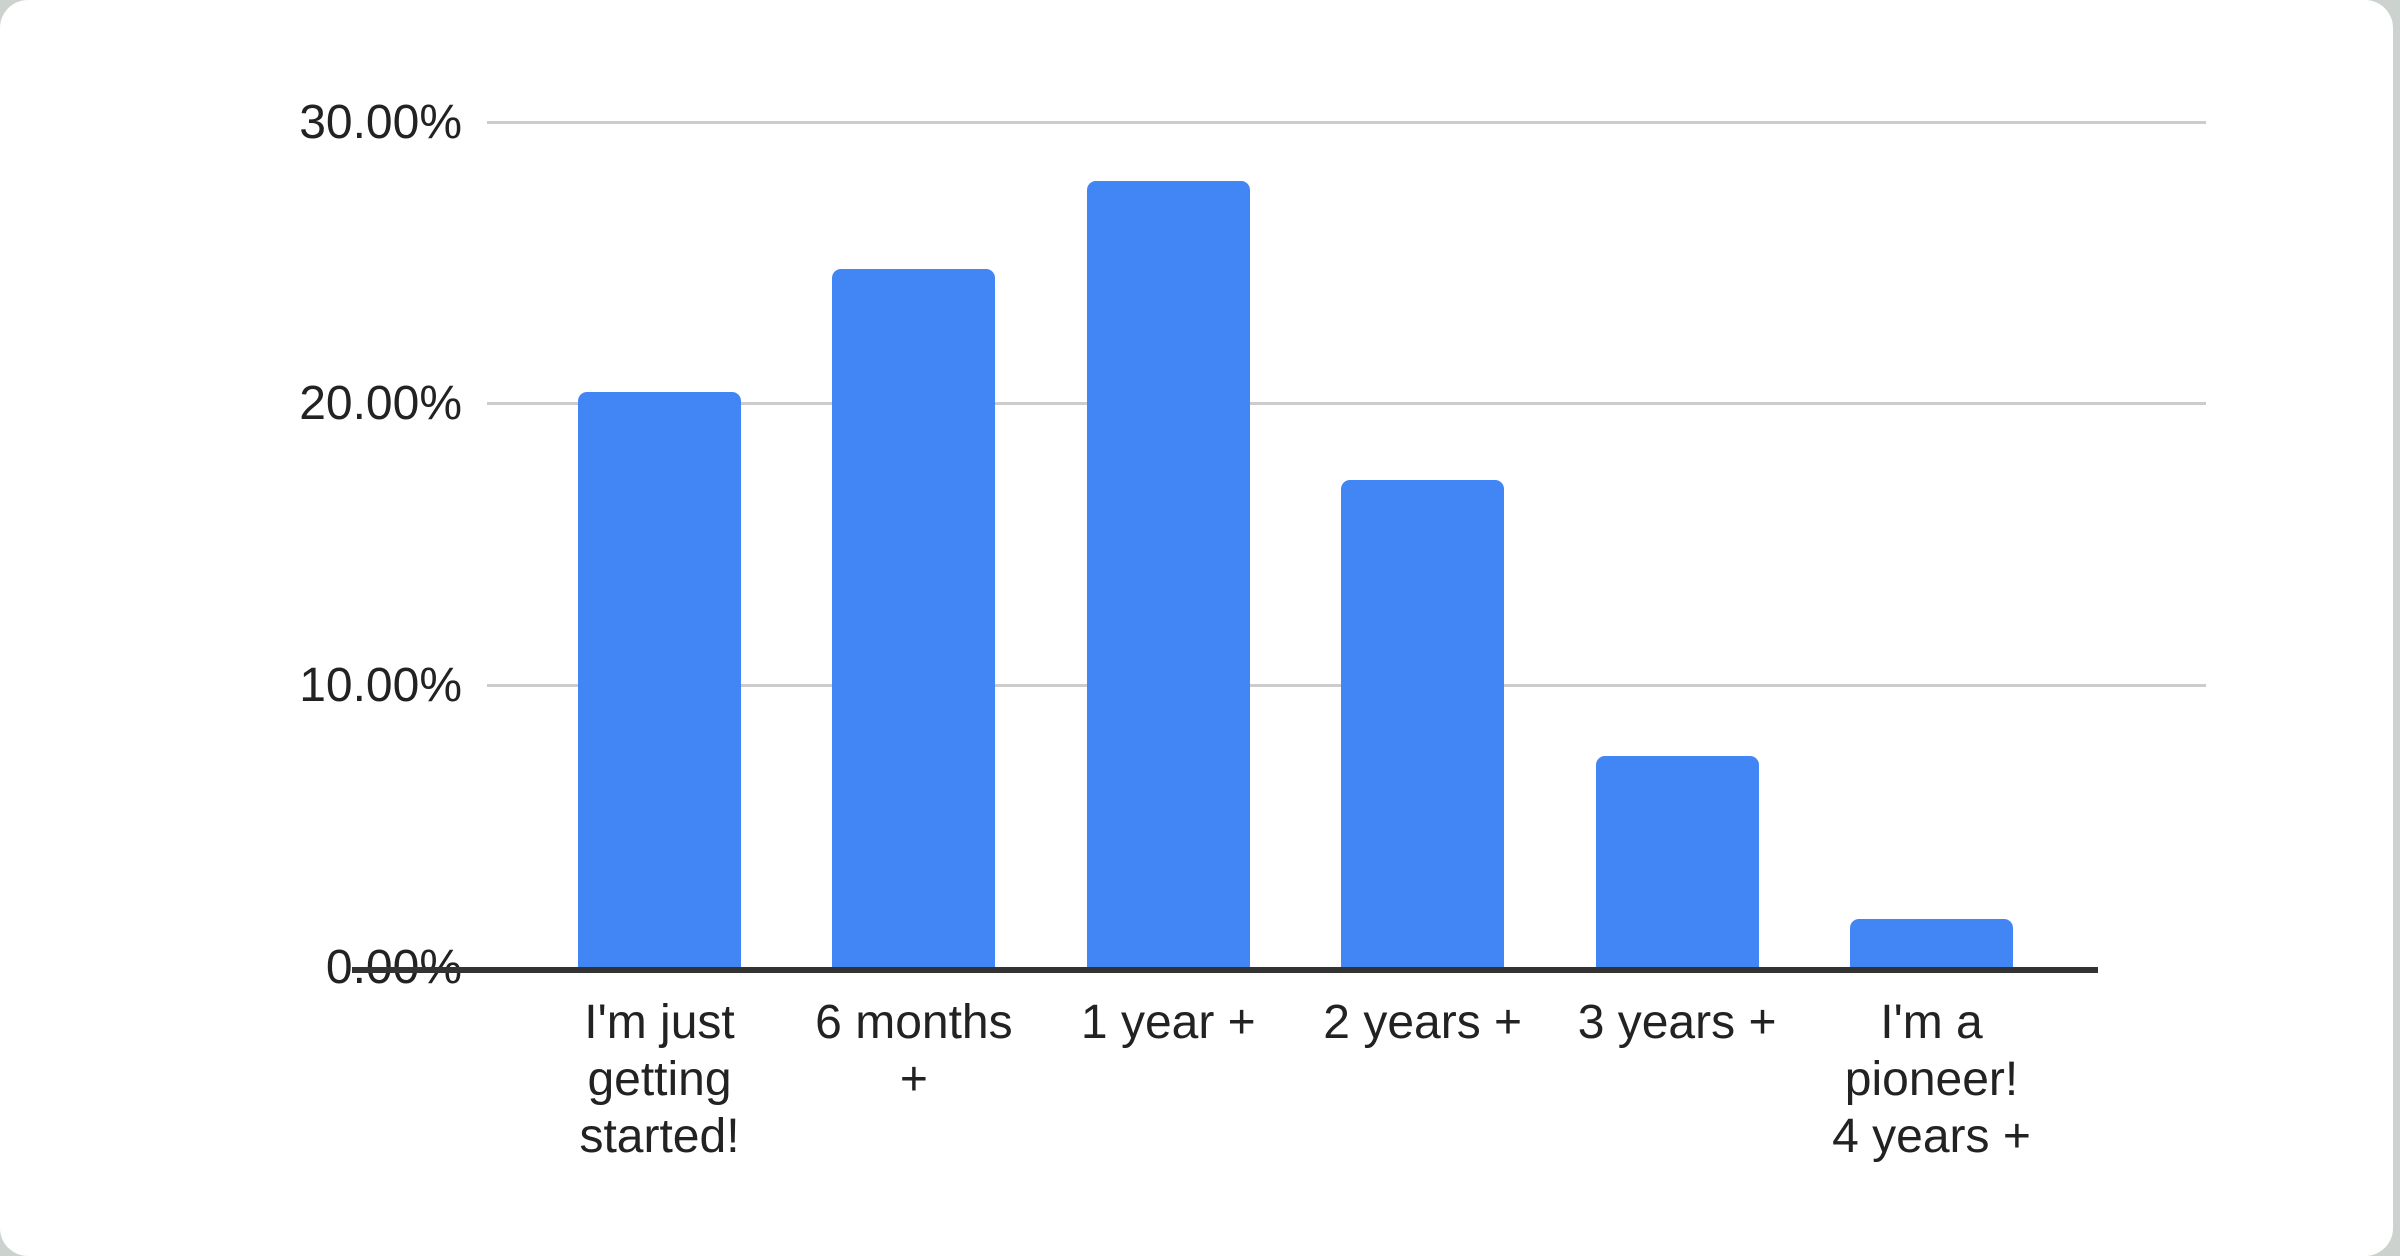 This screenshot has width=2400, height=1256. I want to click on x-category-label: 2 years +, so click(1423, 1022).